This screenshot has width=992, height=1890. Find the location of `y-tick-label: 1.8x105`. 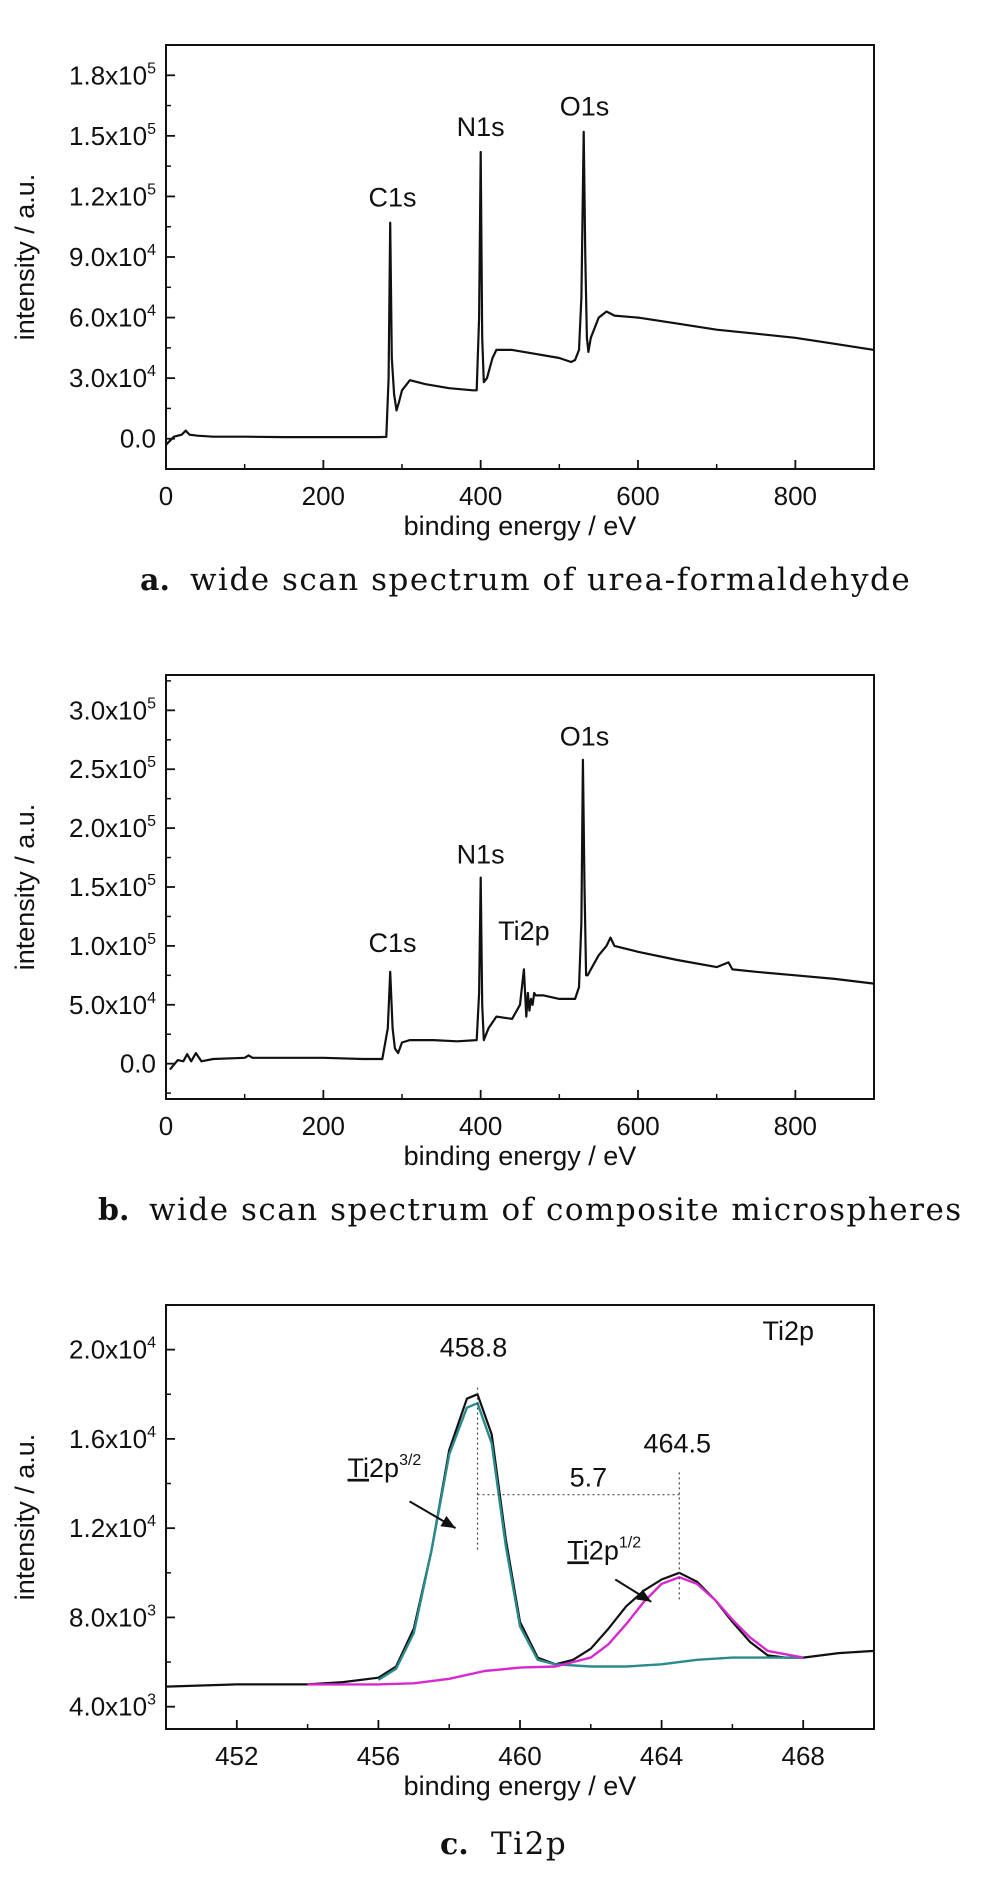

y-tick-label: 1.8x105 is located at coordinates (112, 75).